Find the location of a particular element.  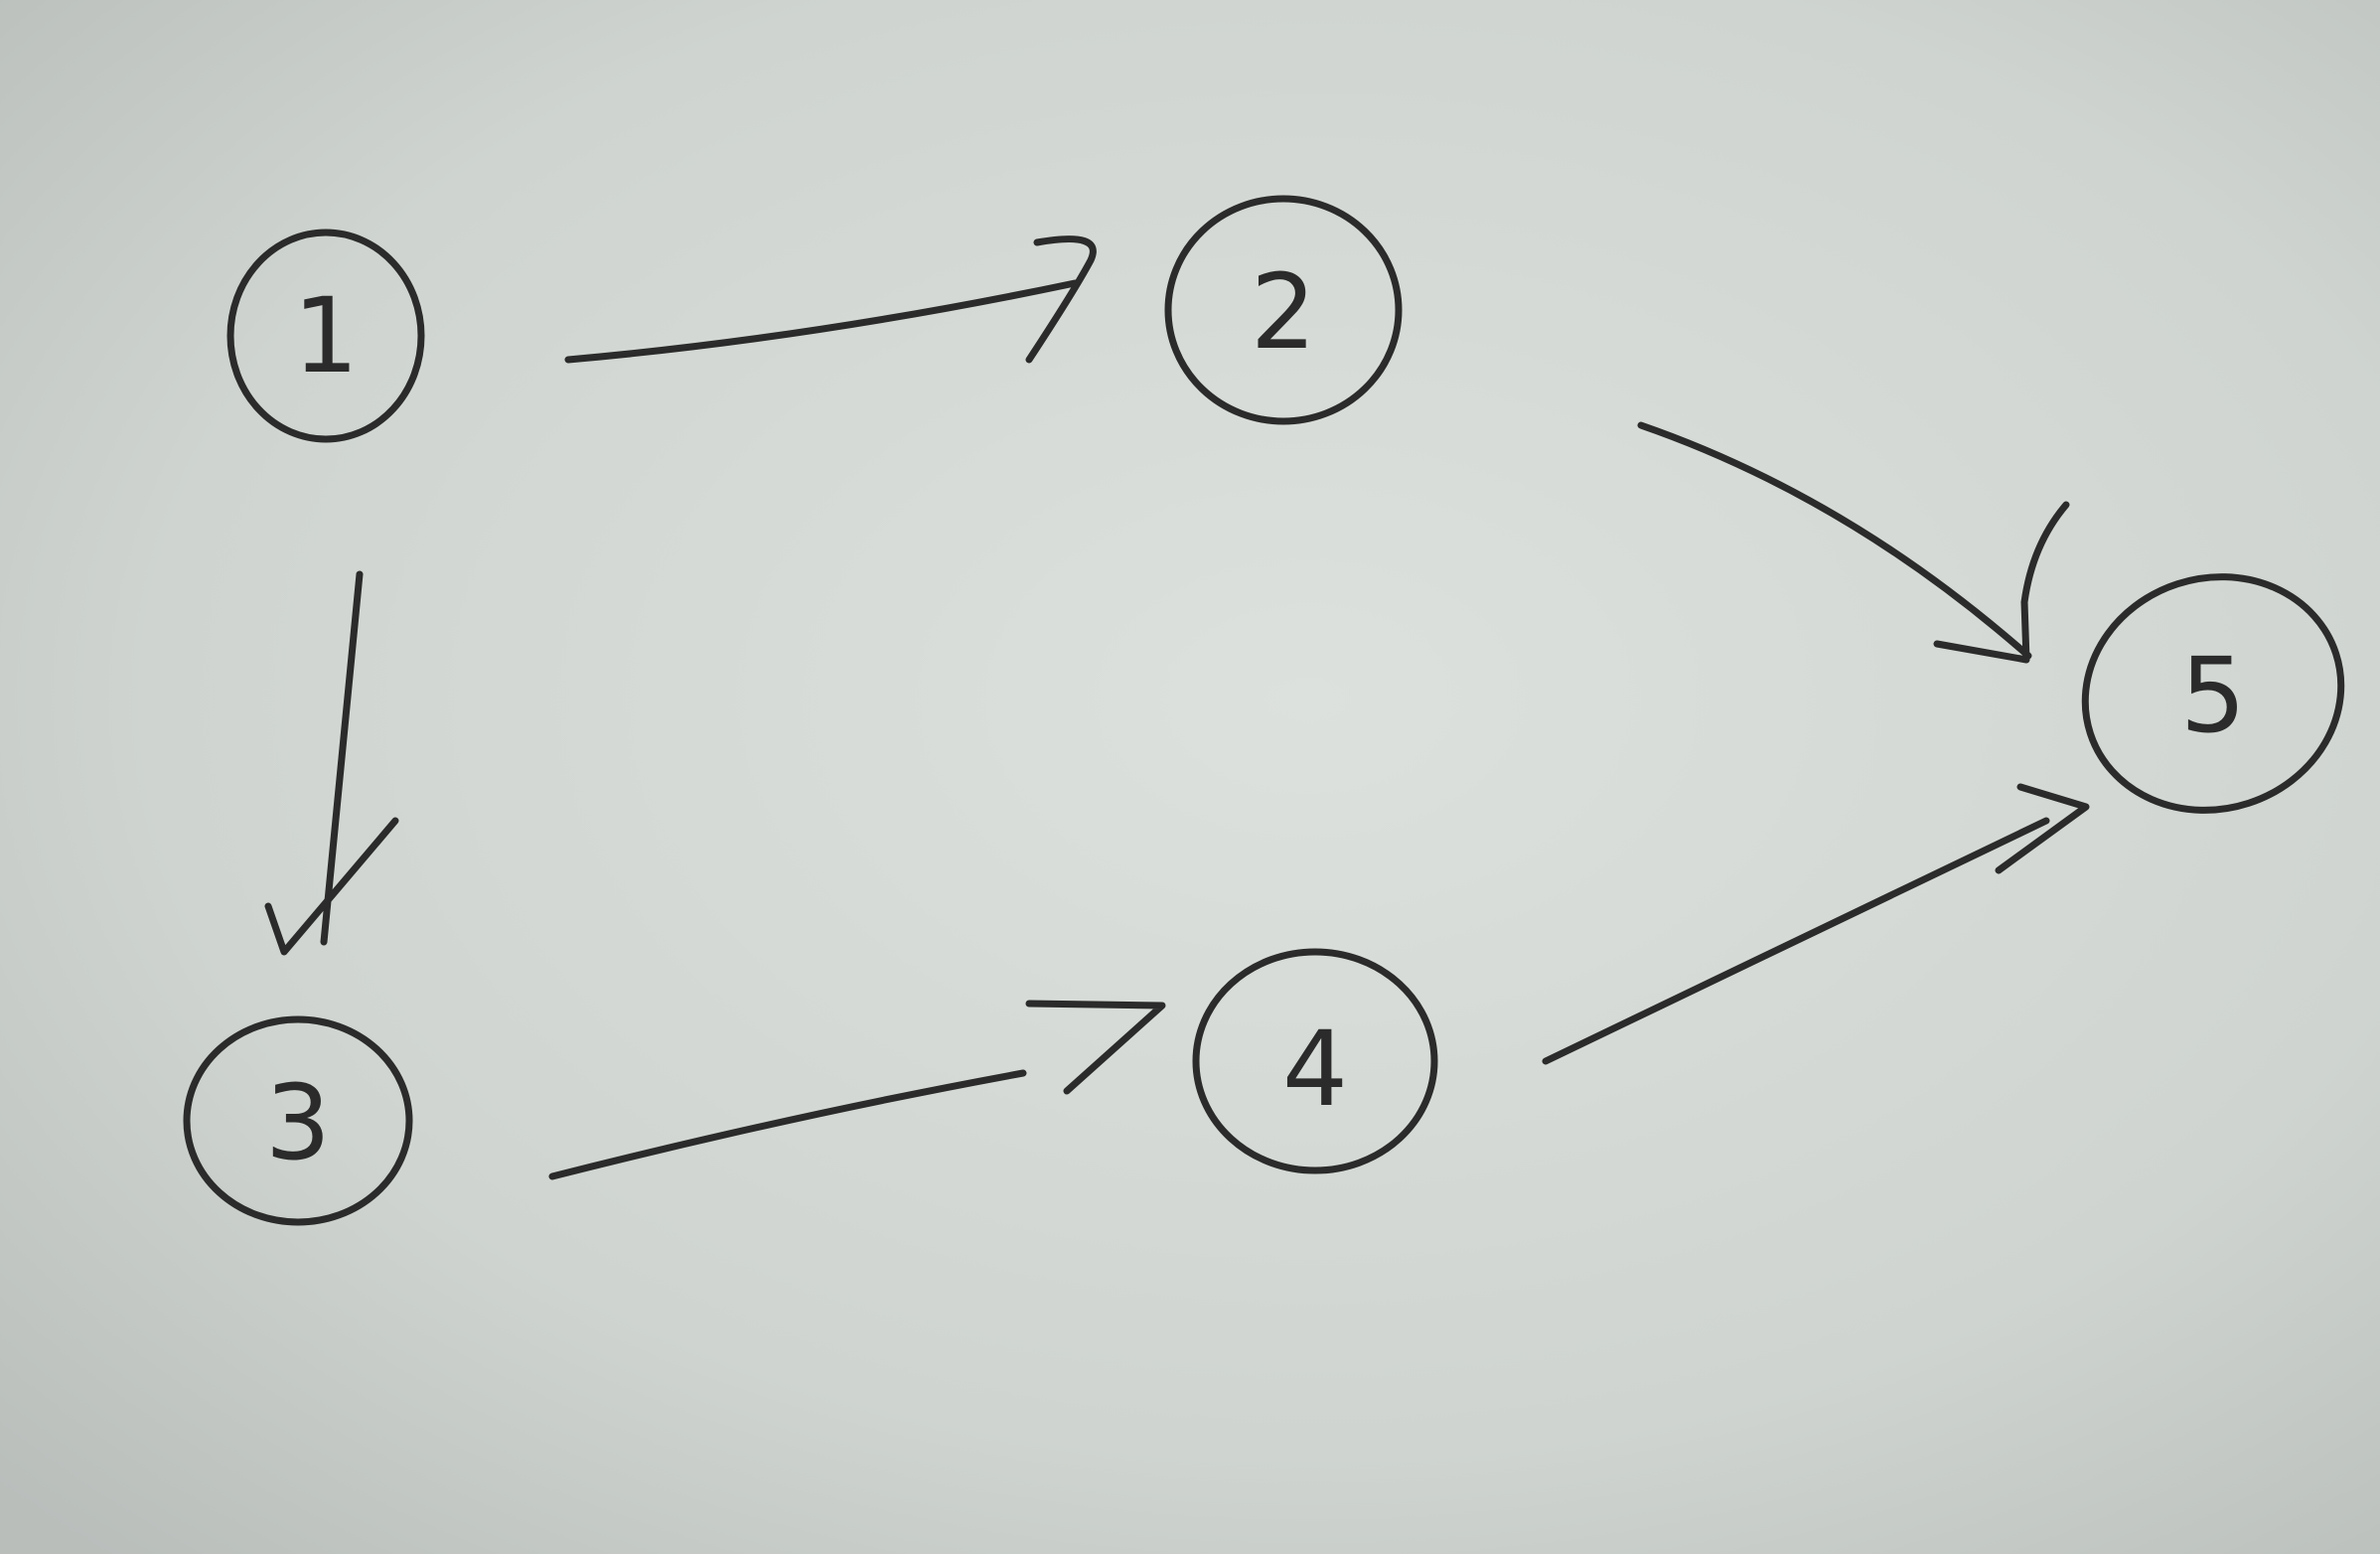

node-3-label: 3 is located at coordinates (298, 1122).